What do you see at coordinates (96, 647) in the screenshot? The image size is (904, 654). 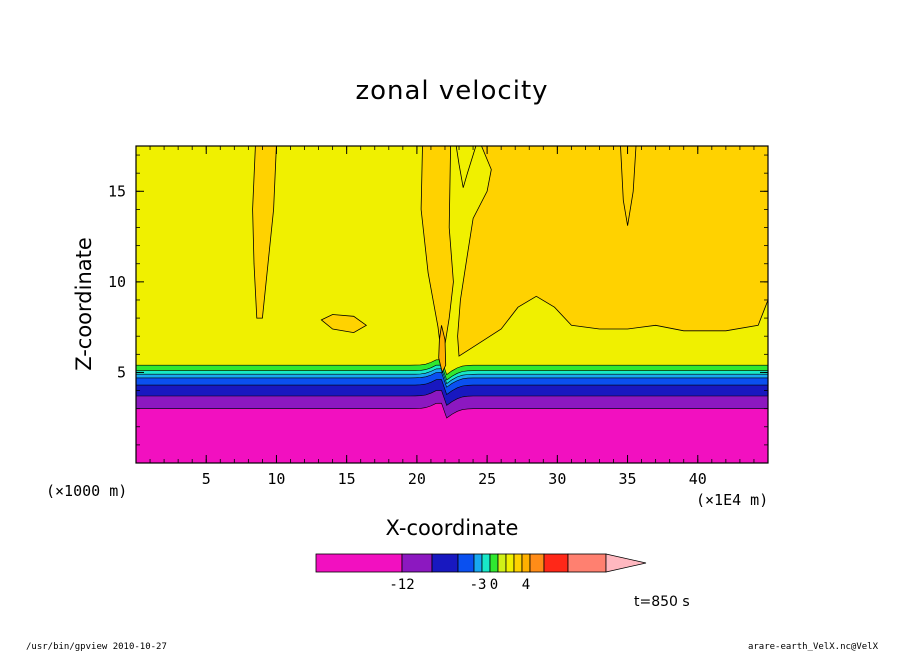 I see `footer-left: /usr/bin/gpview 2010-10-27` at bounding box center [96, 647].